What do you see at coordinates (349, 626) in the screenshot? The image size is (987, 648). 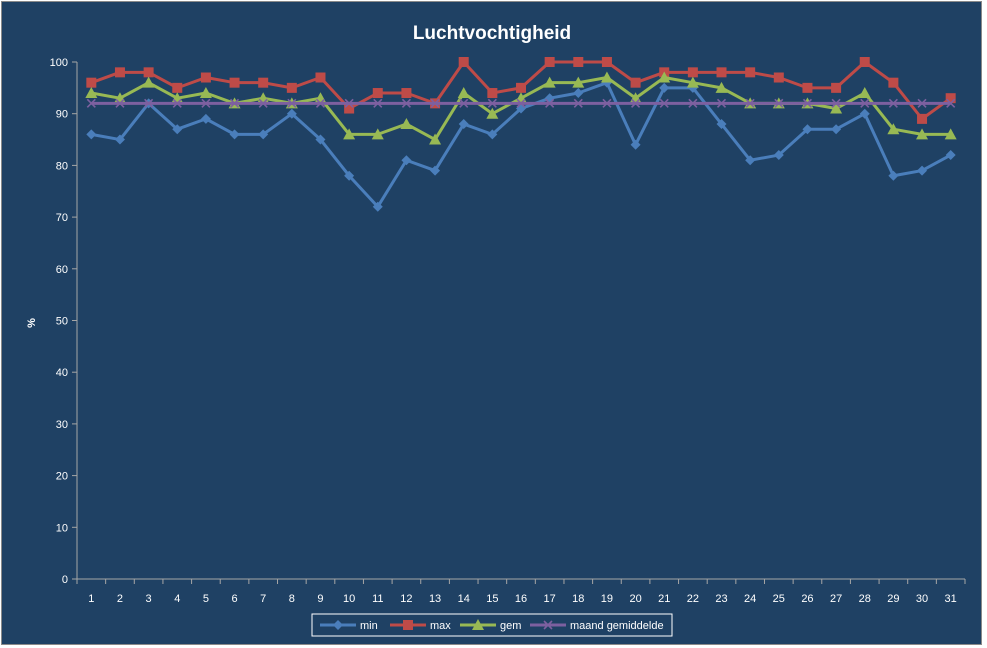 I see `legend-item-min: min` at bounding box center [349, 626].